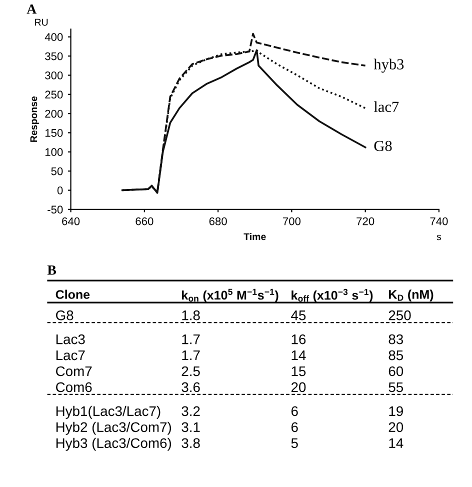 The height and width of the screenshot is (487, 472). I want to click on text: Hyb3 (Lac3/Com6), so click(114, 444).